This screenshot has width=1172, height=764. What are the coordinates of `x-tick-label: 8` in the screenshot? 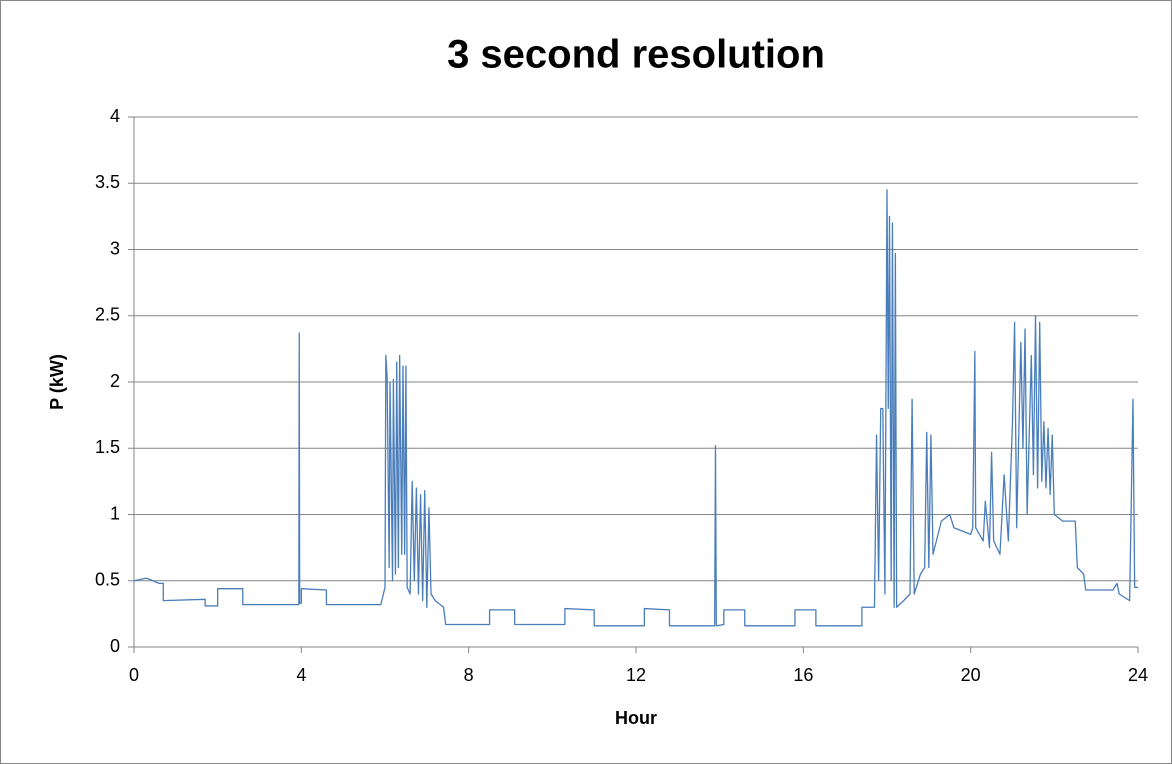 It's located at (469, 675).